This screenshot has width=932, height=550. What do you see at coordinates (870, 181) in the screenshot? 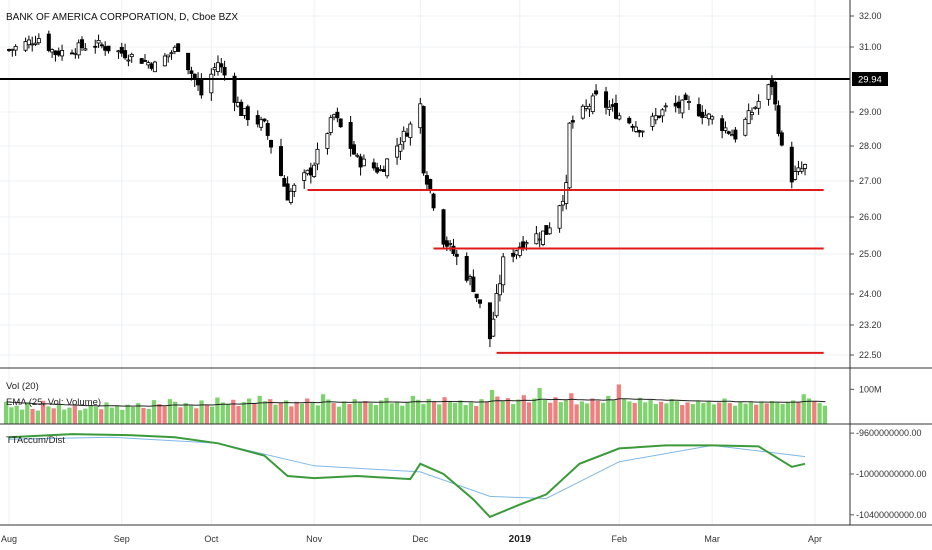
I see `price-tick-label: 27.00` at bounding box center [870, 181].